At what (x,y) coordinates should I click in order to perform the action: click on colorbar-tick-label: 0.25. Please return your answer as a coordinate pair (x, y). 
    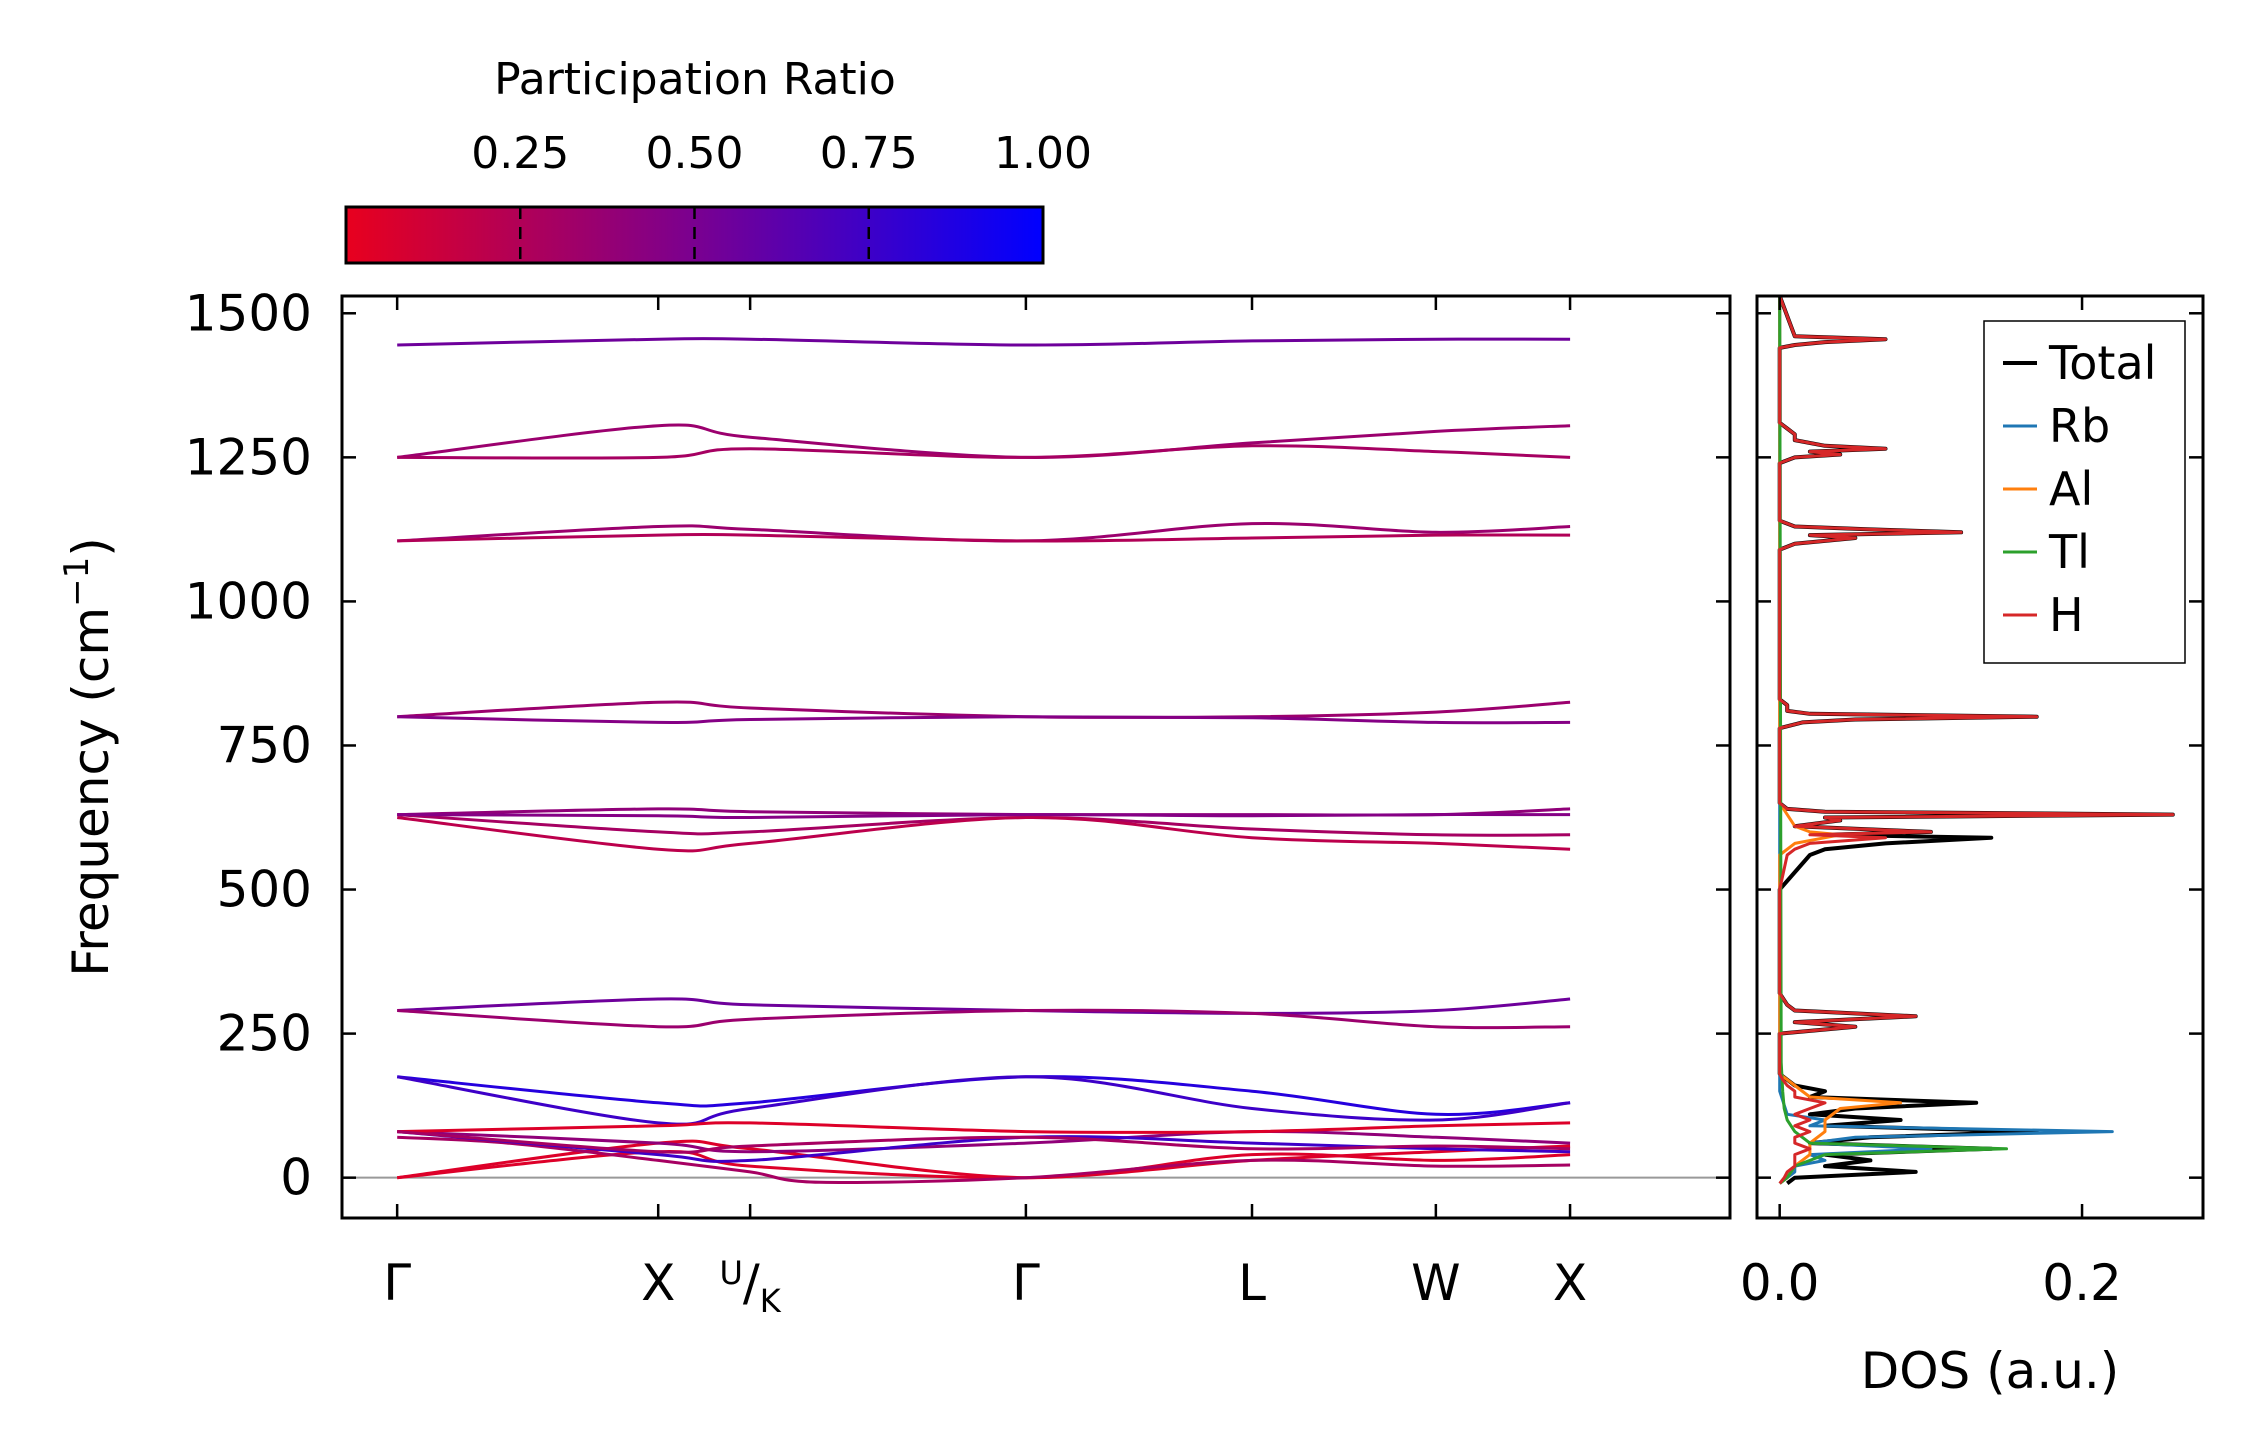
    Looking at the image, I should click on (520, 153).